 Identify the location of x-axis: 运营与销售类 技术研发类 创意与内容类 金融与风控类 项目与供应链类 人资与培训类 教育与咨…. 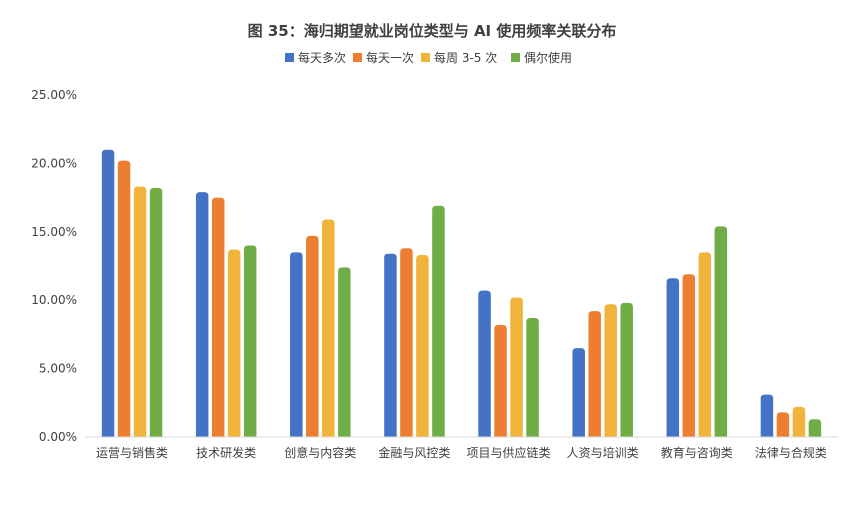
(461, 452).